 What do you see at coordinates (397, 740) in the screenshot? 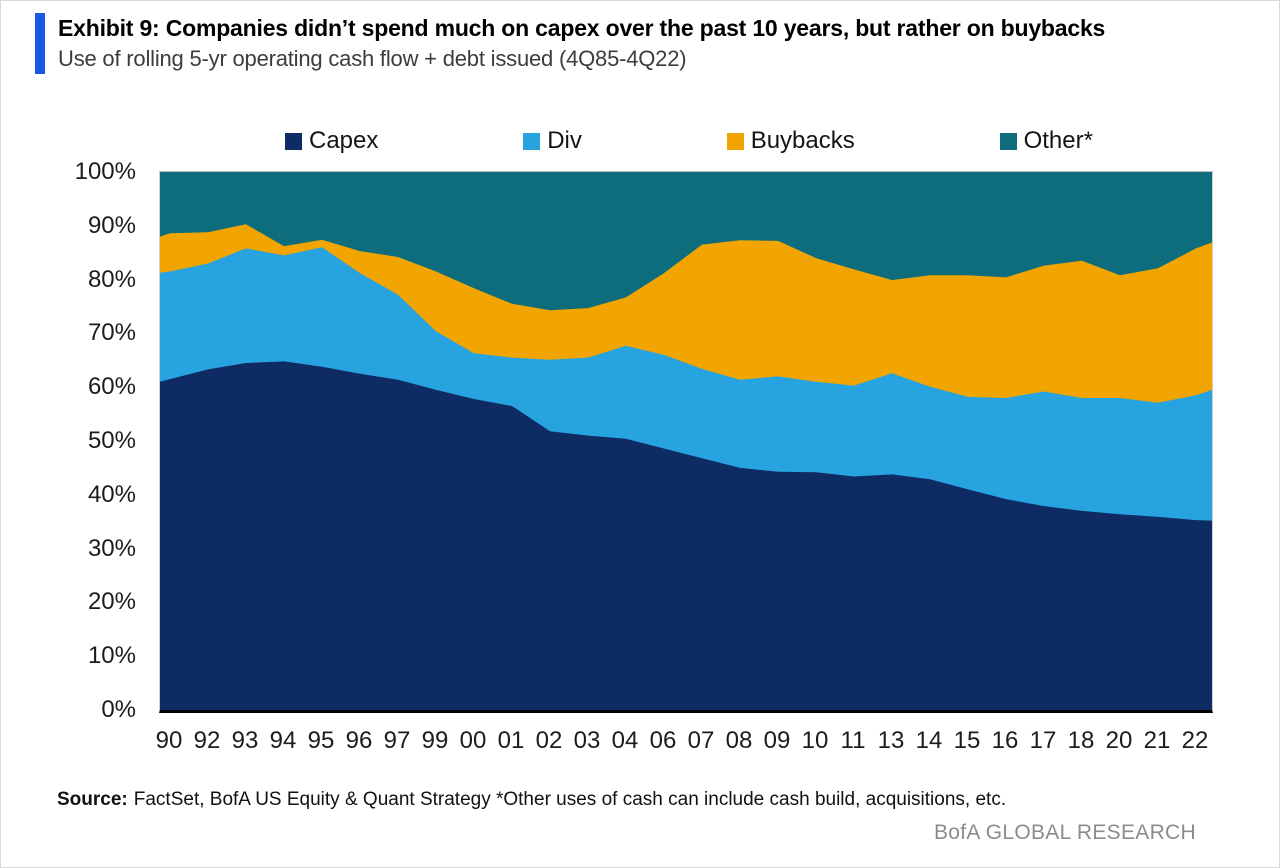
I see `x-tick-label: 97` at bounding box center [397, 740].